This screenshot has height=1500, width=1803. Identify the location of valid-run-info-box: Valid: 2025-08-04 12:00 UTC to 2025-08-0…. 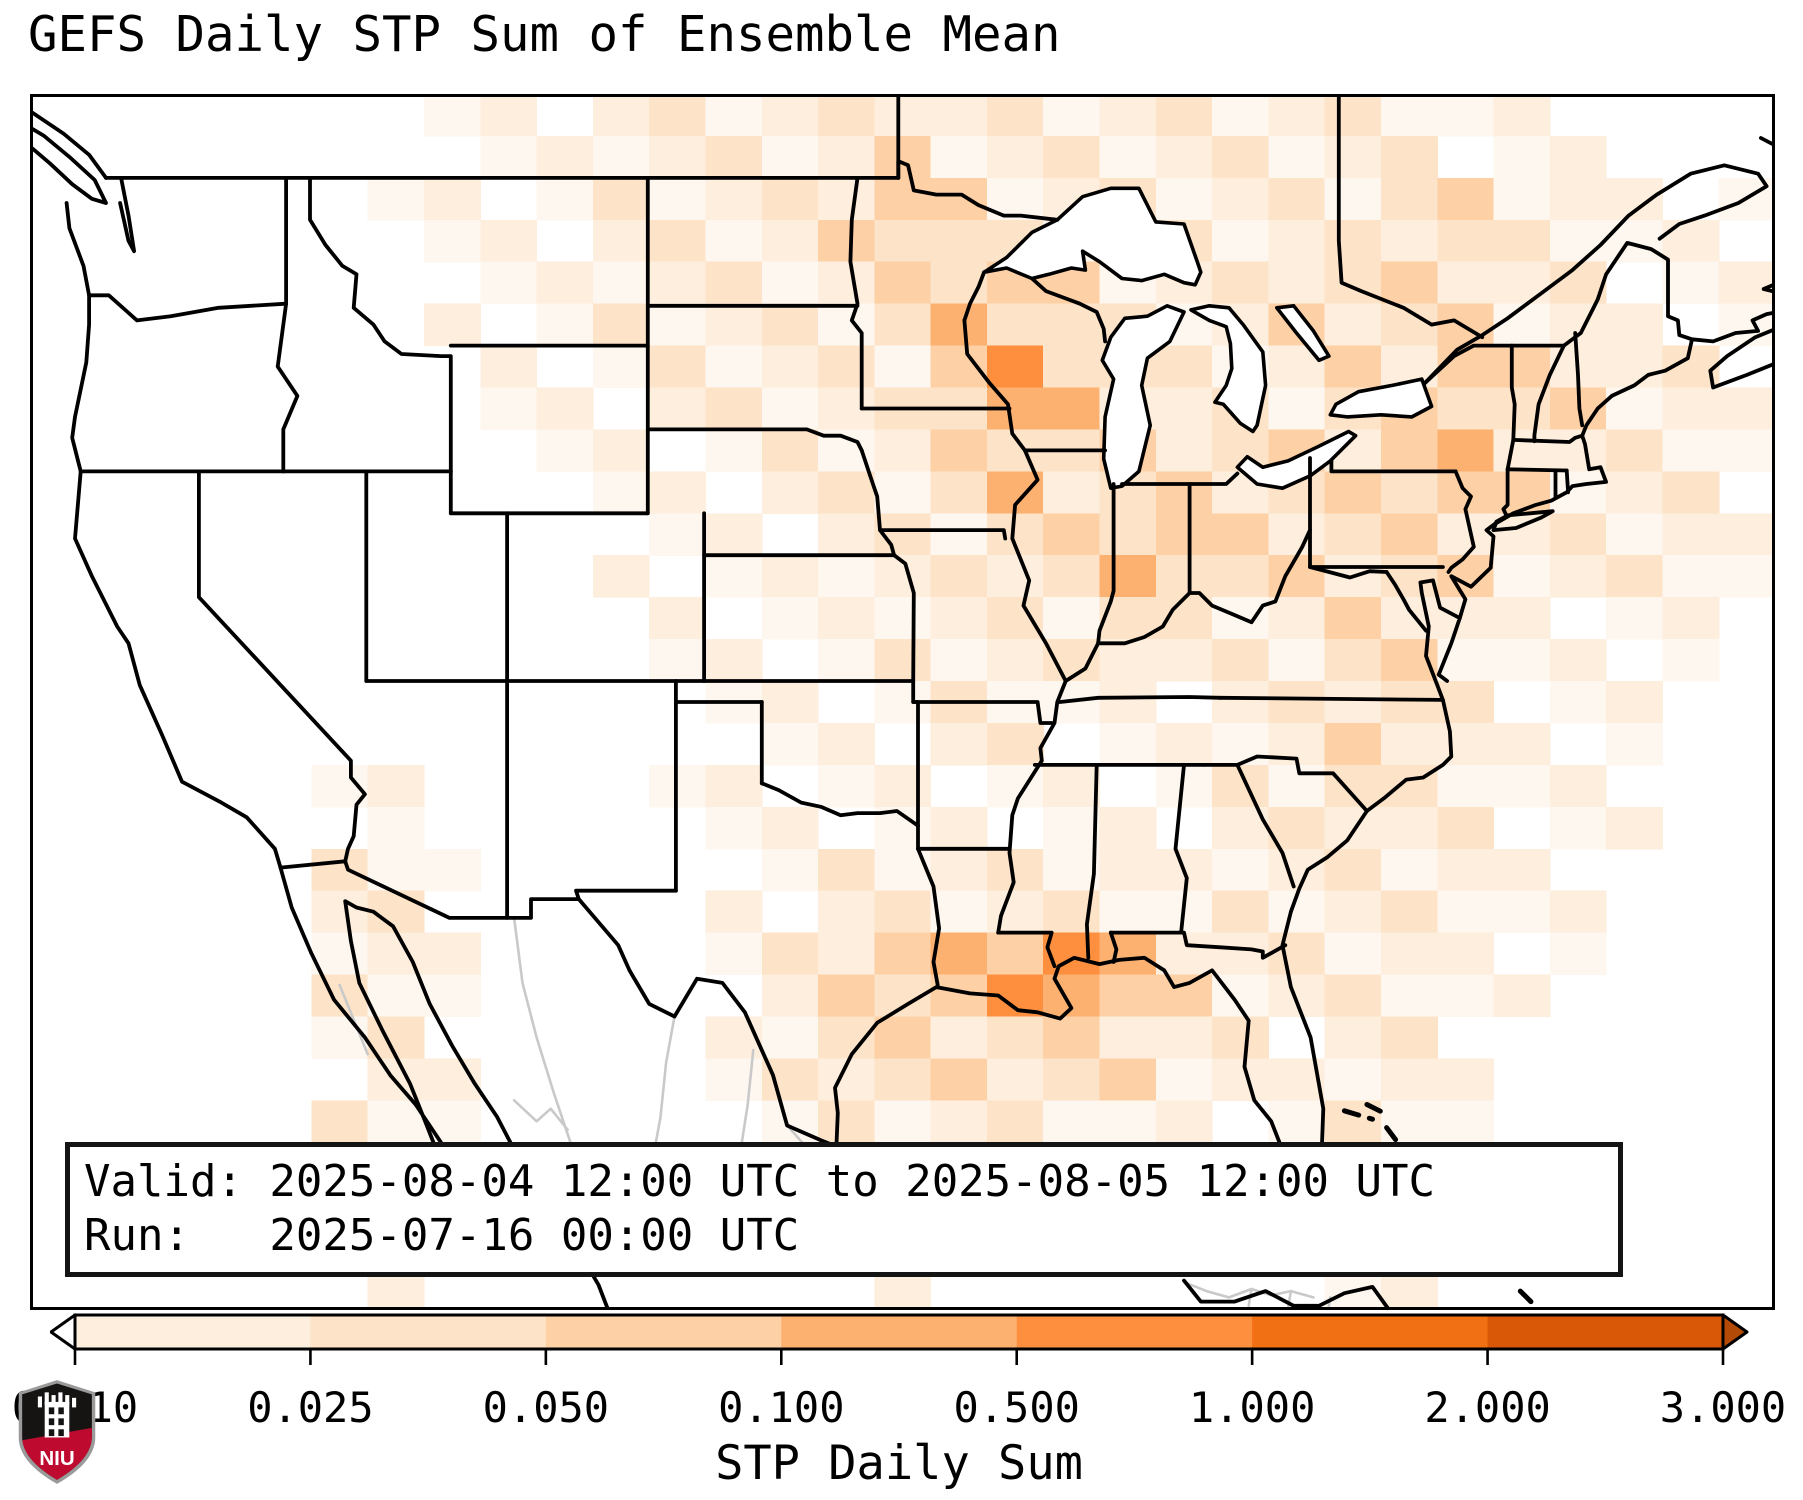
(844, 1210).